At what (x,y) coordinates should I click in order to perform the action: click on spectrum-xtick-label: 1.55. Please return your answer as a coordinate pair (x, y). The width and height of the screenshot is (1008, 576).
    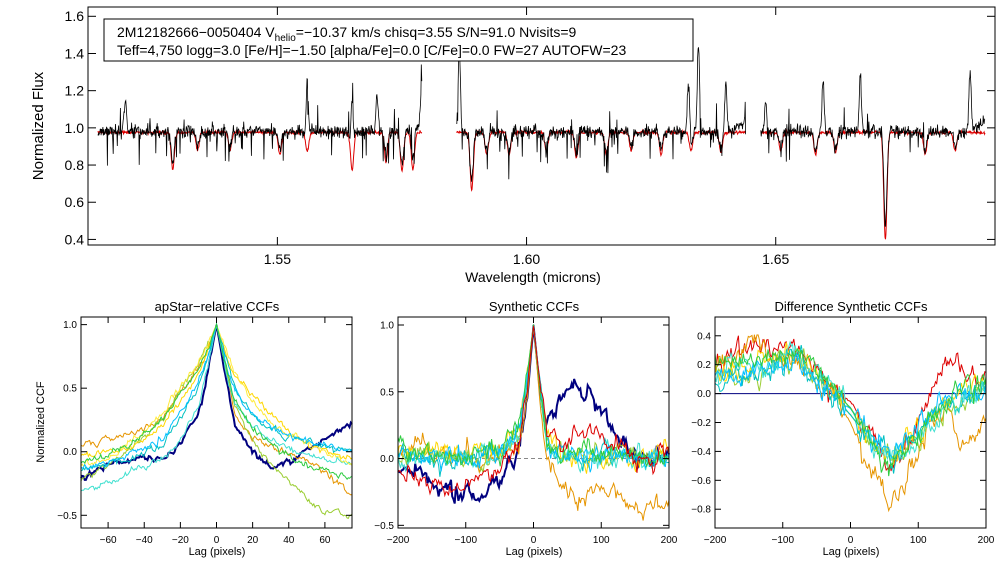
    Looking at the image, I should click on (277, 259).